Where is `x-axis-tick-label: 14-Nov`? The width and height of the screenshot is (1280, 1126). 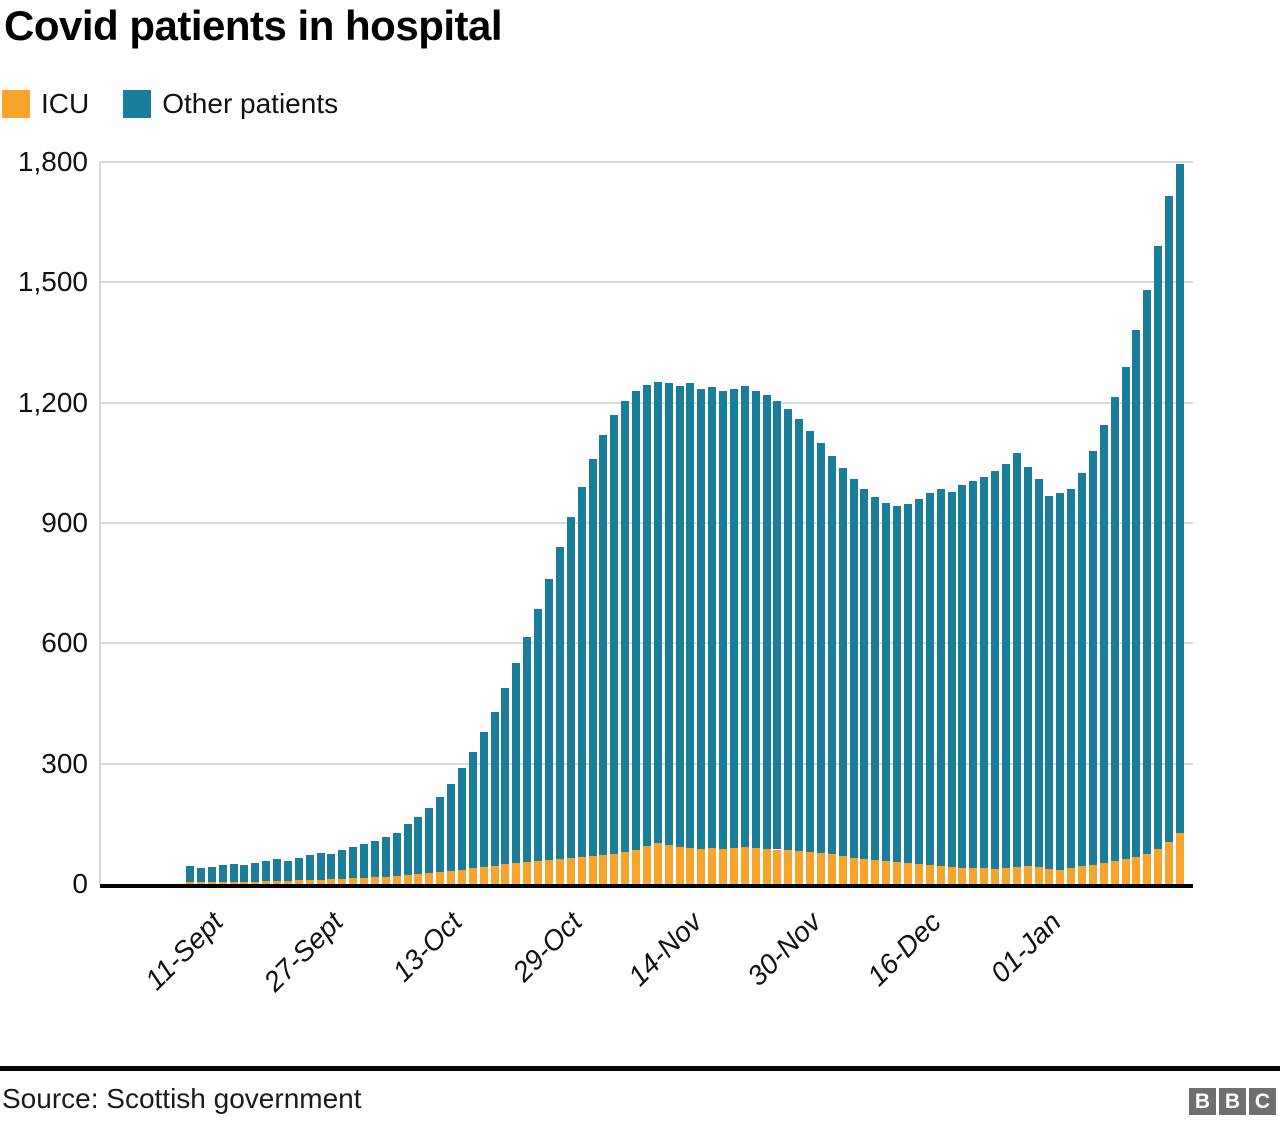
x-axis-tick-label: 14-Nov is located at coordinates (664, 949).